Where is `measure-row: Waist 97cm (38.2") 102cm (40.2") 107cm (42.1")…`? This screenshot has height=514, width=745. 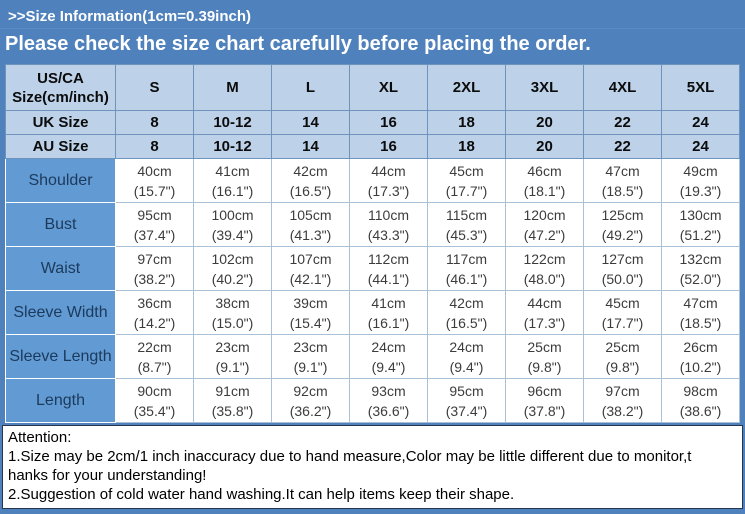 measure-row: Waist 97cm (38.2") 102cm (40.2") 107cm (42.1")… is located at coordinates (372, 268).